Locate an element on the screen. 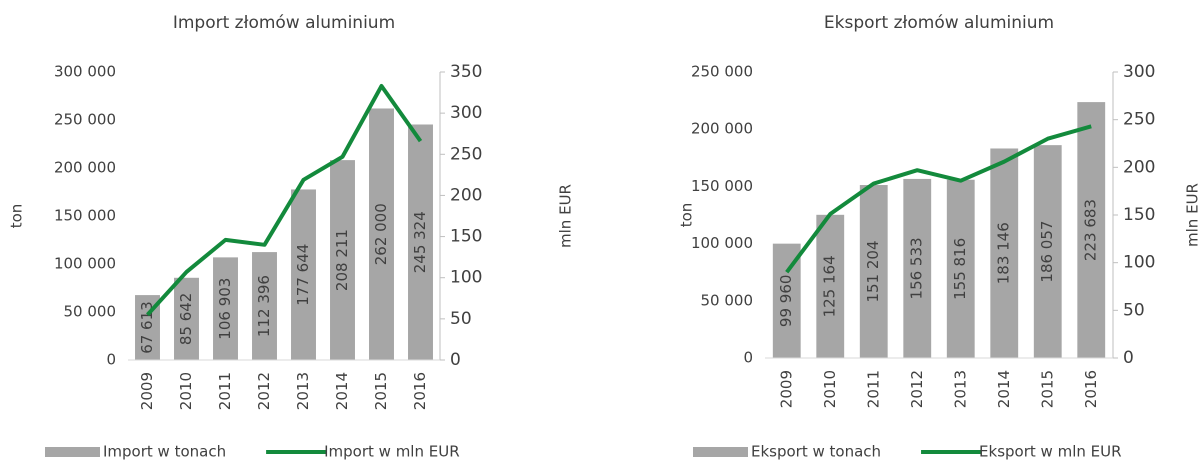 The width and height of the screenshot is (1202, 463). legend-label: Eksport w mln EUR is located at coordinates (1050, 452).